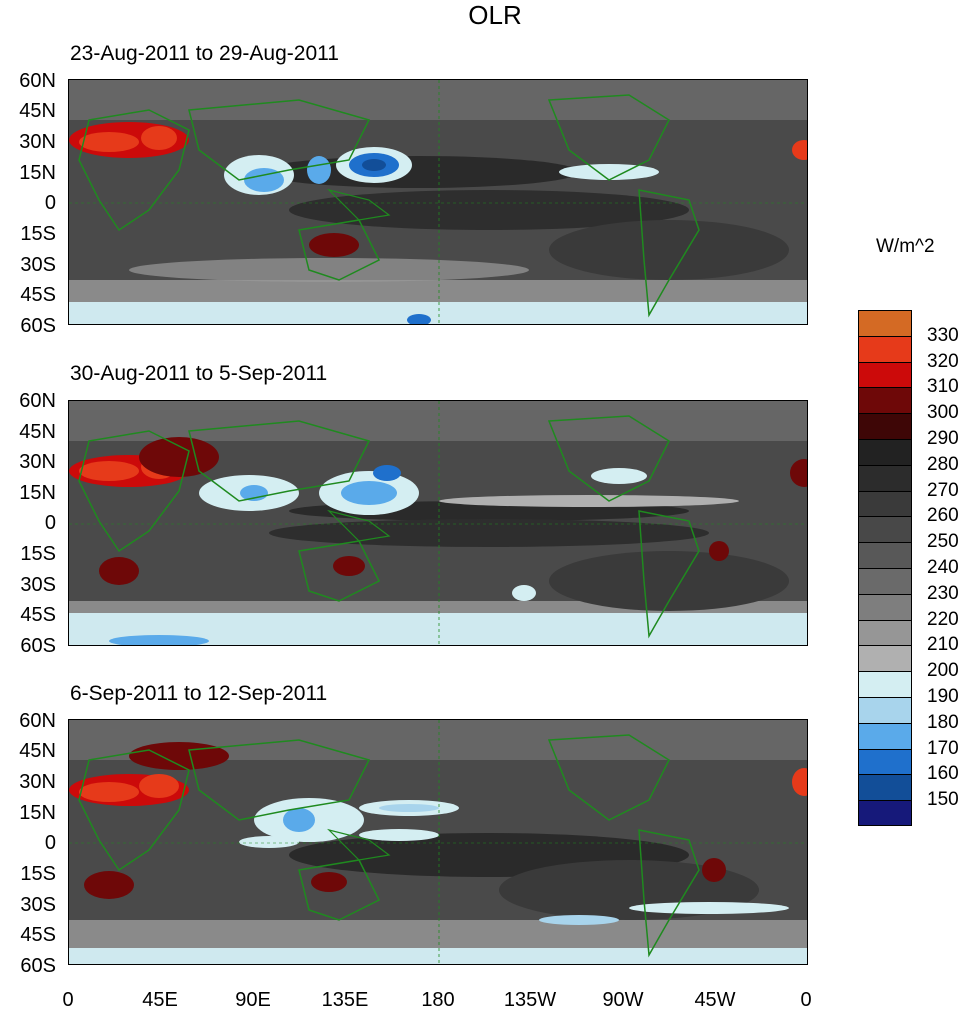 The image size is (966, 1013). What do you see at coordinates (943, 438) in the screenshot?
I see `colorbar-label: 290` at bounding box center [943, 438].